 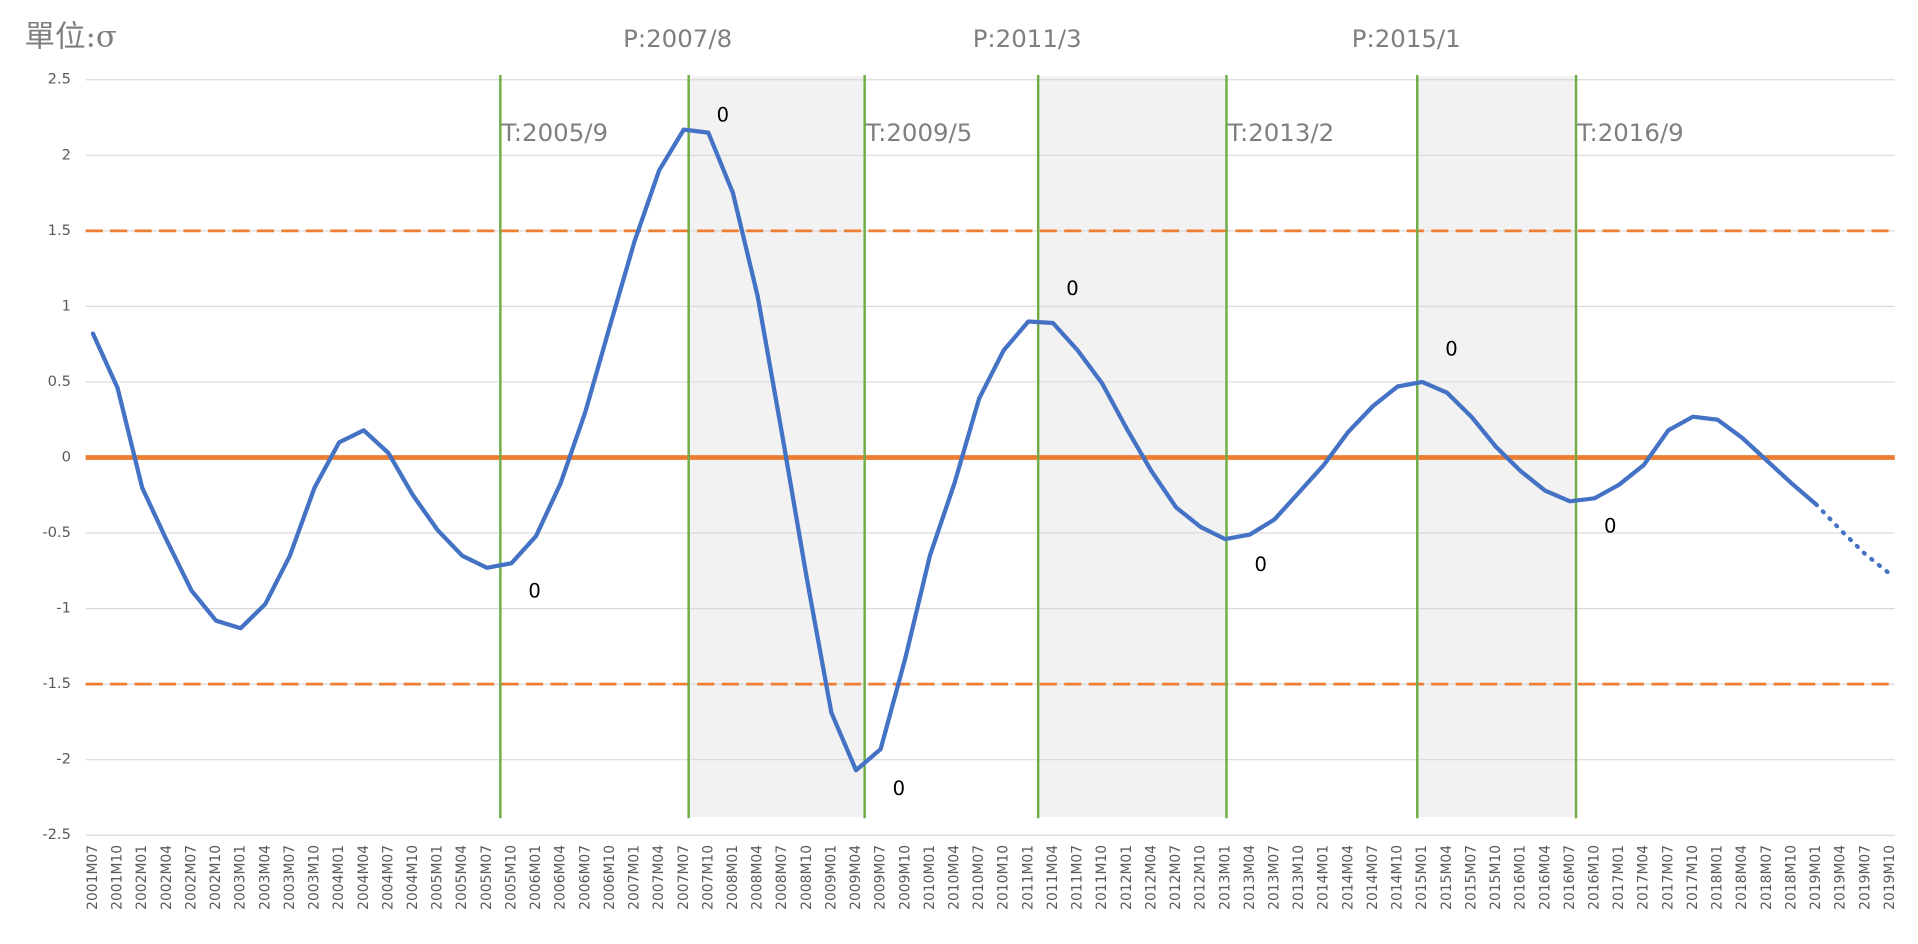 What do you see at coordinates (1398, 877) in the screenshot?
I see `x-tick-label: 2014M10` at bounding box center [1398, 877].